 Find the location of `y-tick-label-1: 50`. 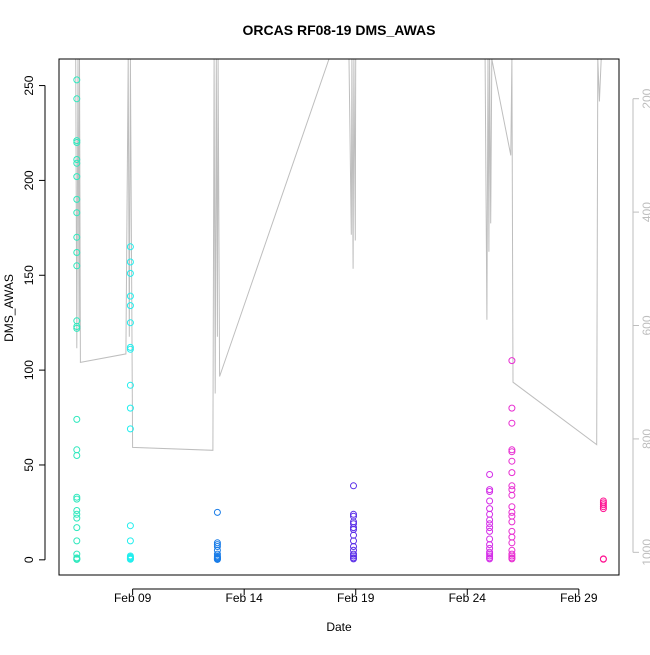

y-tick-label-1: 50 is located at coordinates (29, 465).